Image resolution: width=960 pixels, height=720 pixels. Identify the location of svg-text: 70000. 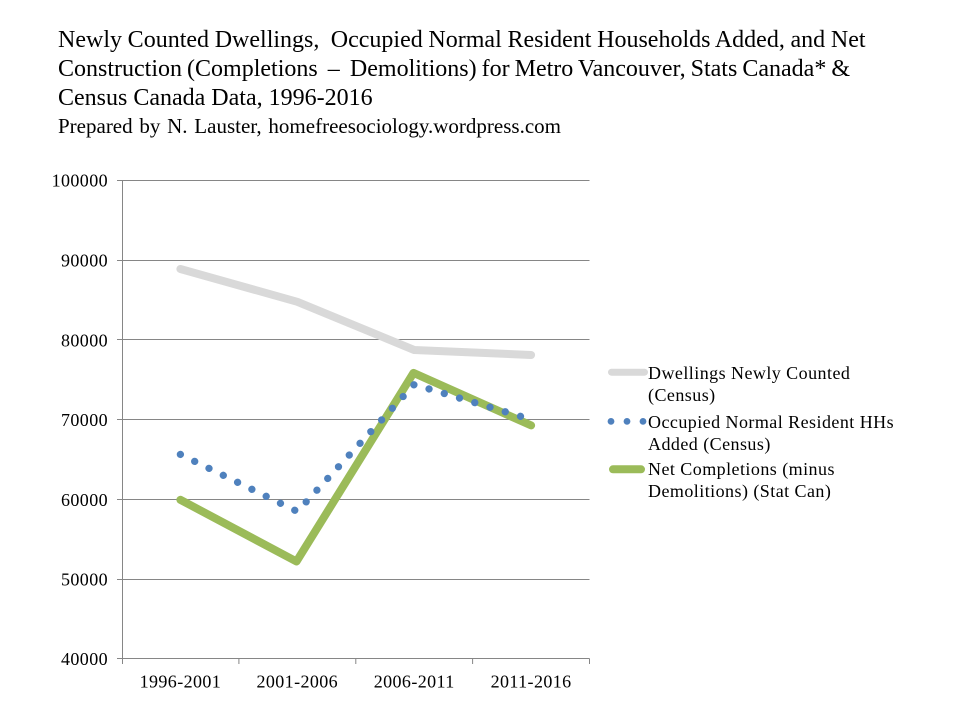
(84, 420).